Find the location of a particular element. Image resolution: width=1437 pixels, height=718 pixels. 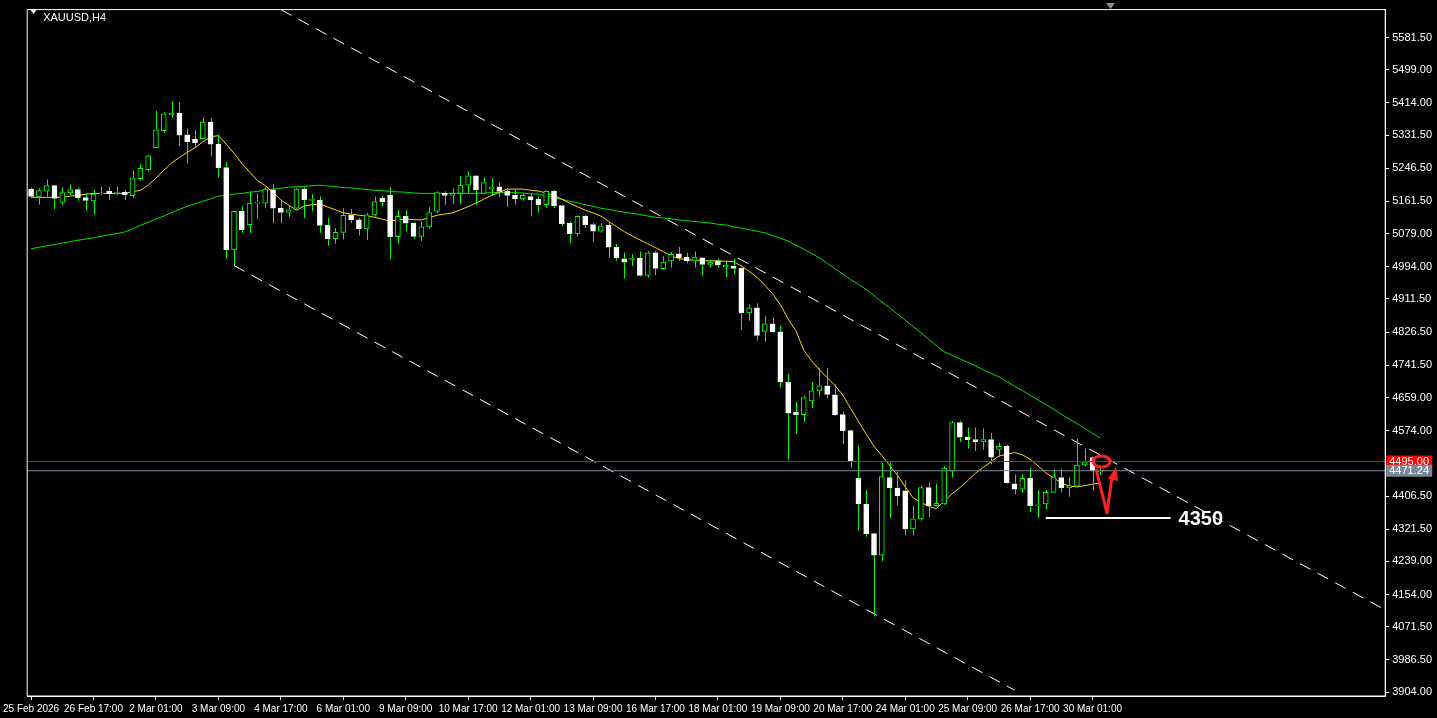

x-tick-label: 26 Mar 17:00 is located at coordinates (1030, 708).